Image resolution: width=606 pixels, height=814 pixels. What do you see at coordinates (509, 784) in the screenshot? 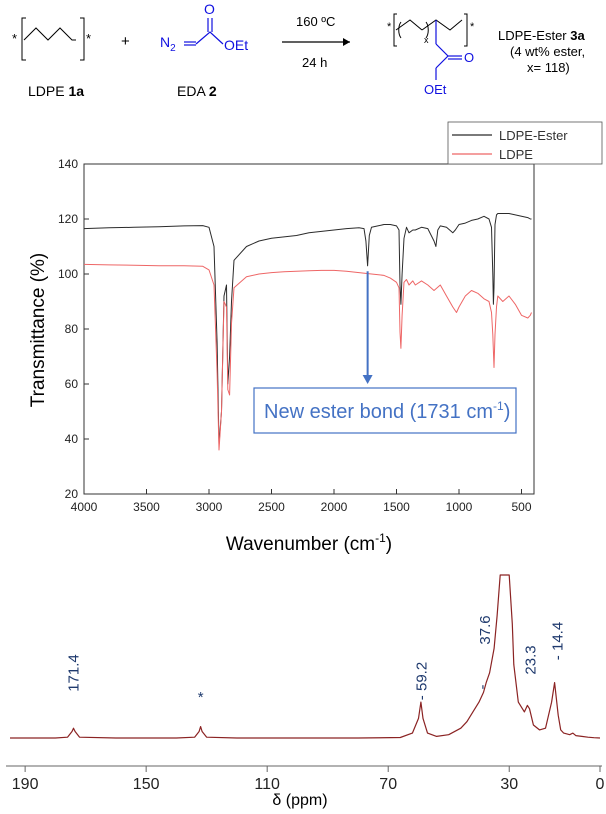
I see `nmr-x-tick-label: 30` at bounding box center [509, 784].